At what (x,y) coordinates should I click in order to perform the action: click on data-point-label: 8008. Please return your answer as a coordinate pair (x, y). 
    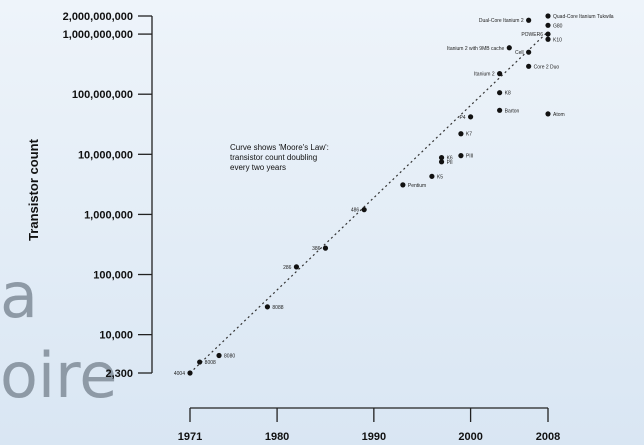
    Looking at the image, I should click on (210, 363).